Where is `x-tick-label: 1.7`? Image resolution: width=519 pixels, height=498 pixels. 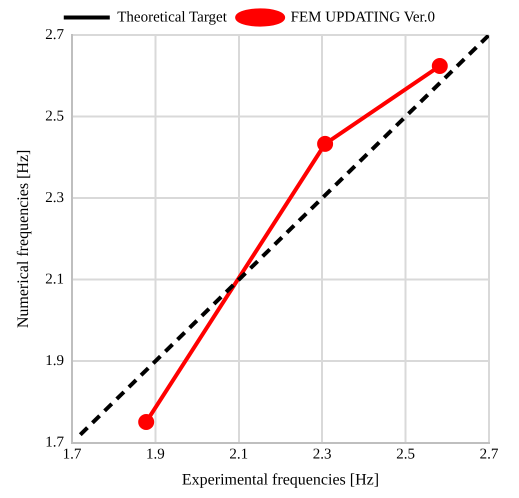
x-tick-label: 1.7 is located at coordinates (72, 454).